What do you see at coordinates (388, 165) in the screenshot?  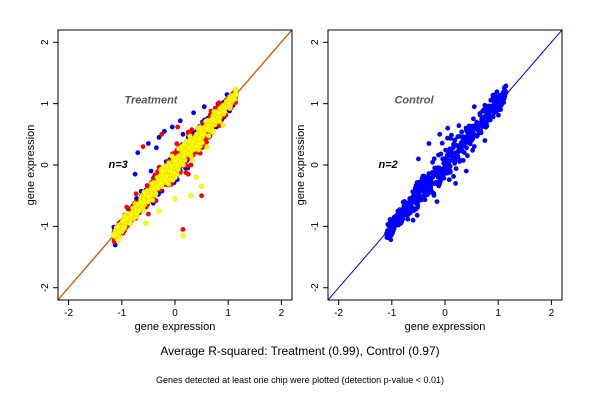 I see `panel-2-annotation: n=2` at bounding box center [388, 165].